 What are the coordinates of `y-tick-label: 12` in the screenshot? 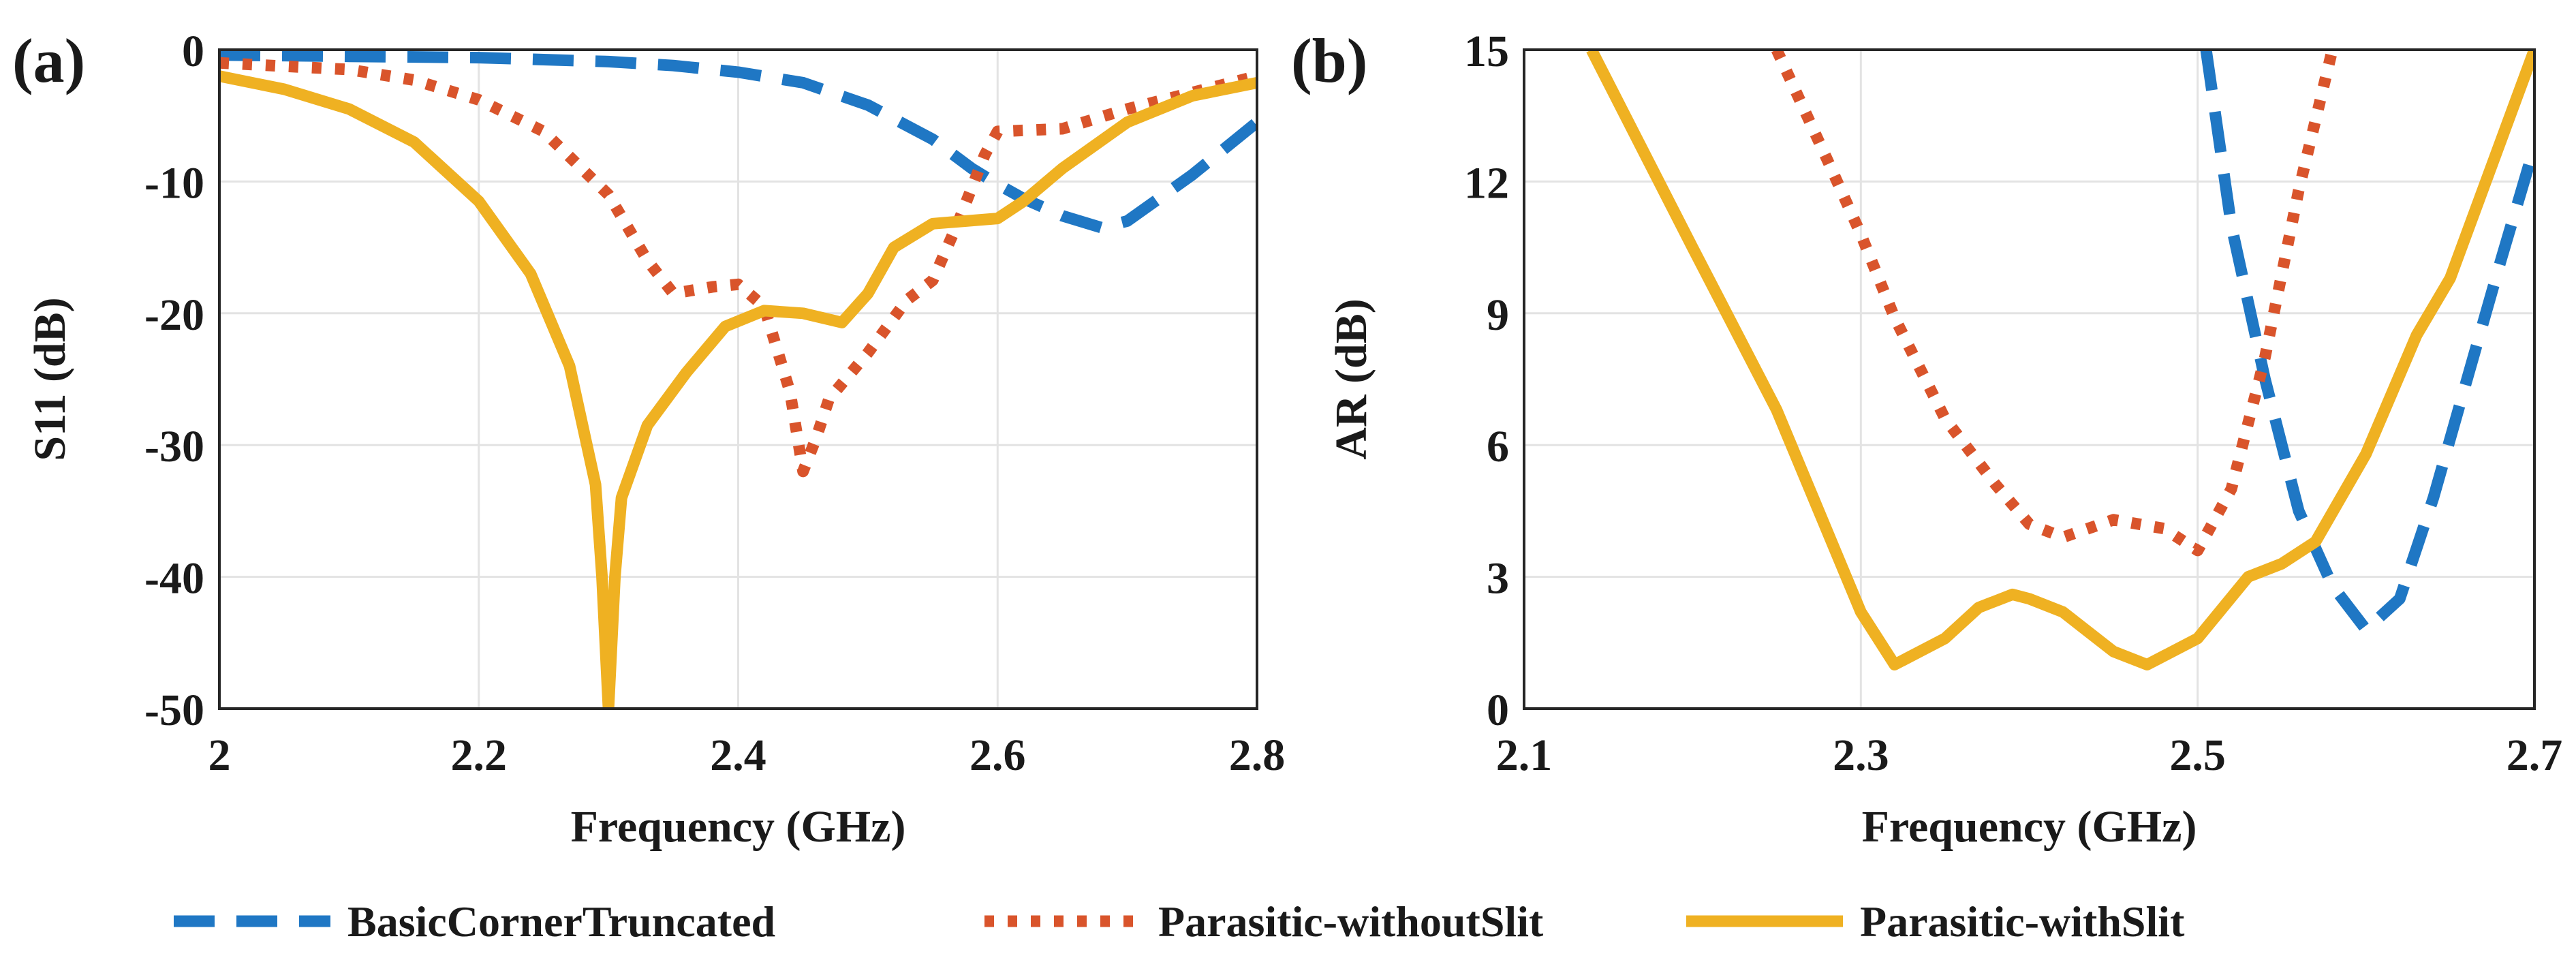 It's located at (1487, 183).